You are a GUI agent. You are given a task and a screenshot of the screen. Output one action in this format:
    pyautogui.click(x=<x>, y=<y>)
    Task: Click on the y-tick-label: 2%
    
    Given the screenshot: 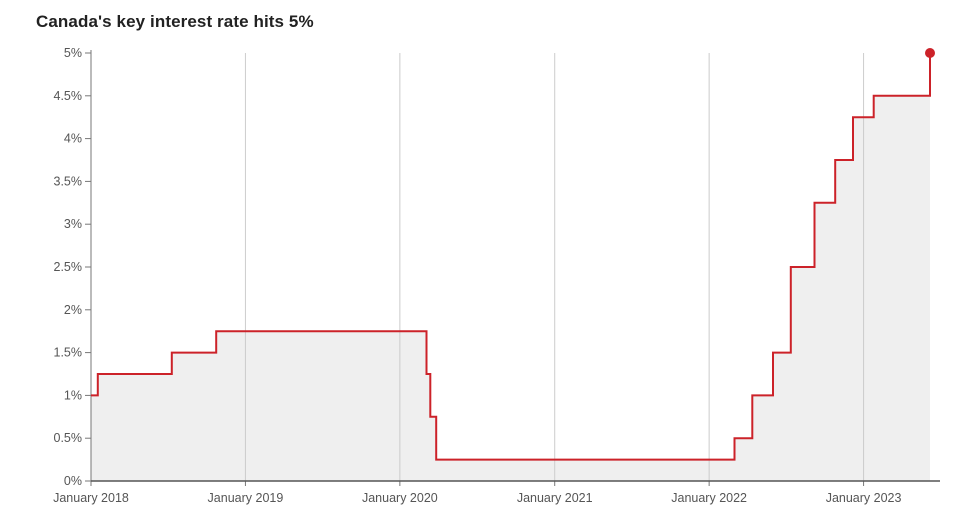 What is the action you would take?
    pyautogui.click(x=73, y=310)
    